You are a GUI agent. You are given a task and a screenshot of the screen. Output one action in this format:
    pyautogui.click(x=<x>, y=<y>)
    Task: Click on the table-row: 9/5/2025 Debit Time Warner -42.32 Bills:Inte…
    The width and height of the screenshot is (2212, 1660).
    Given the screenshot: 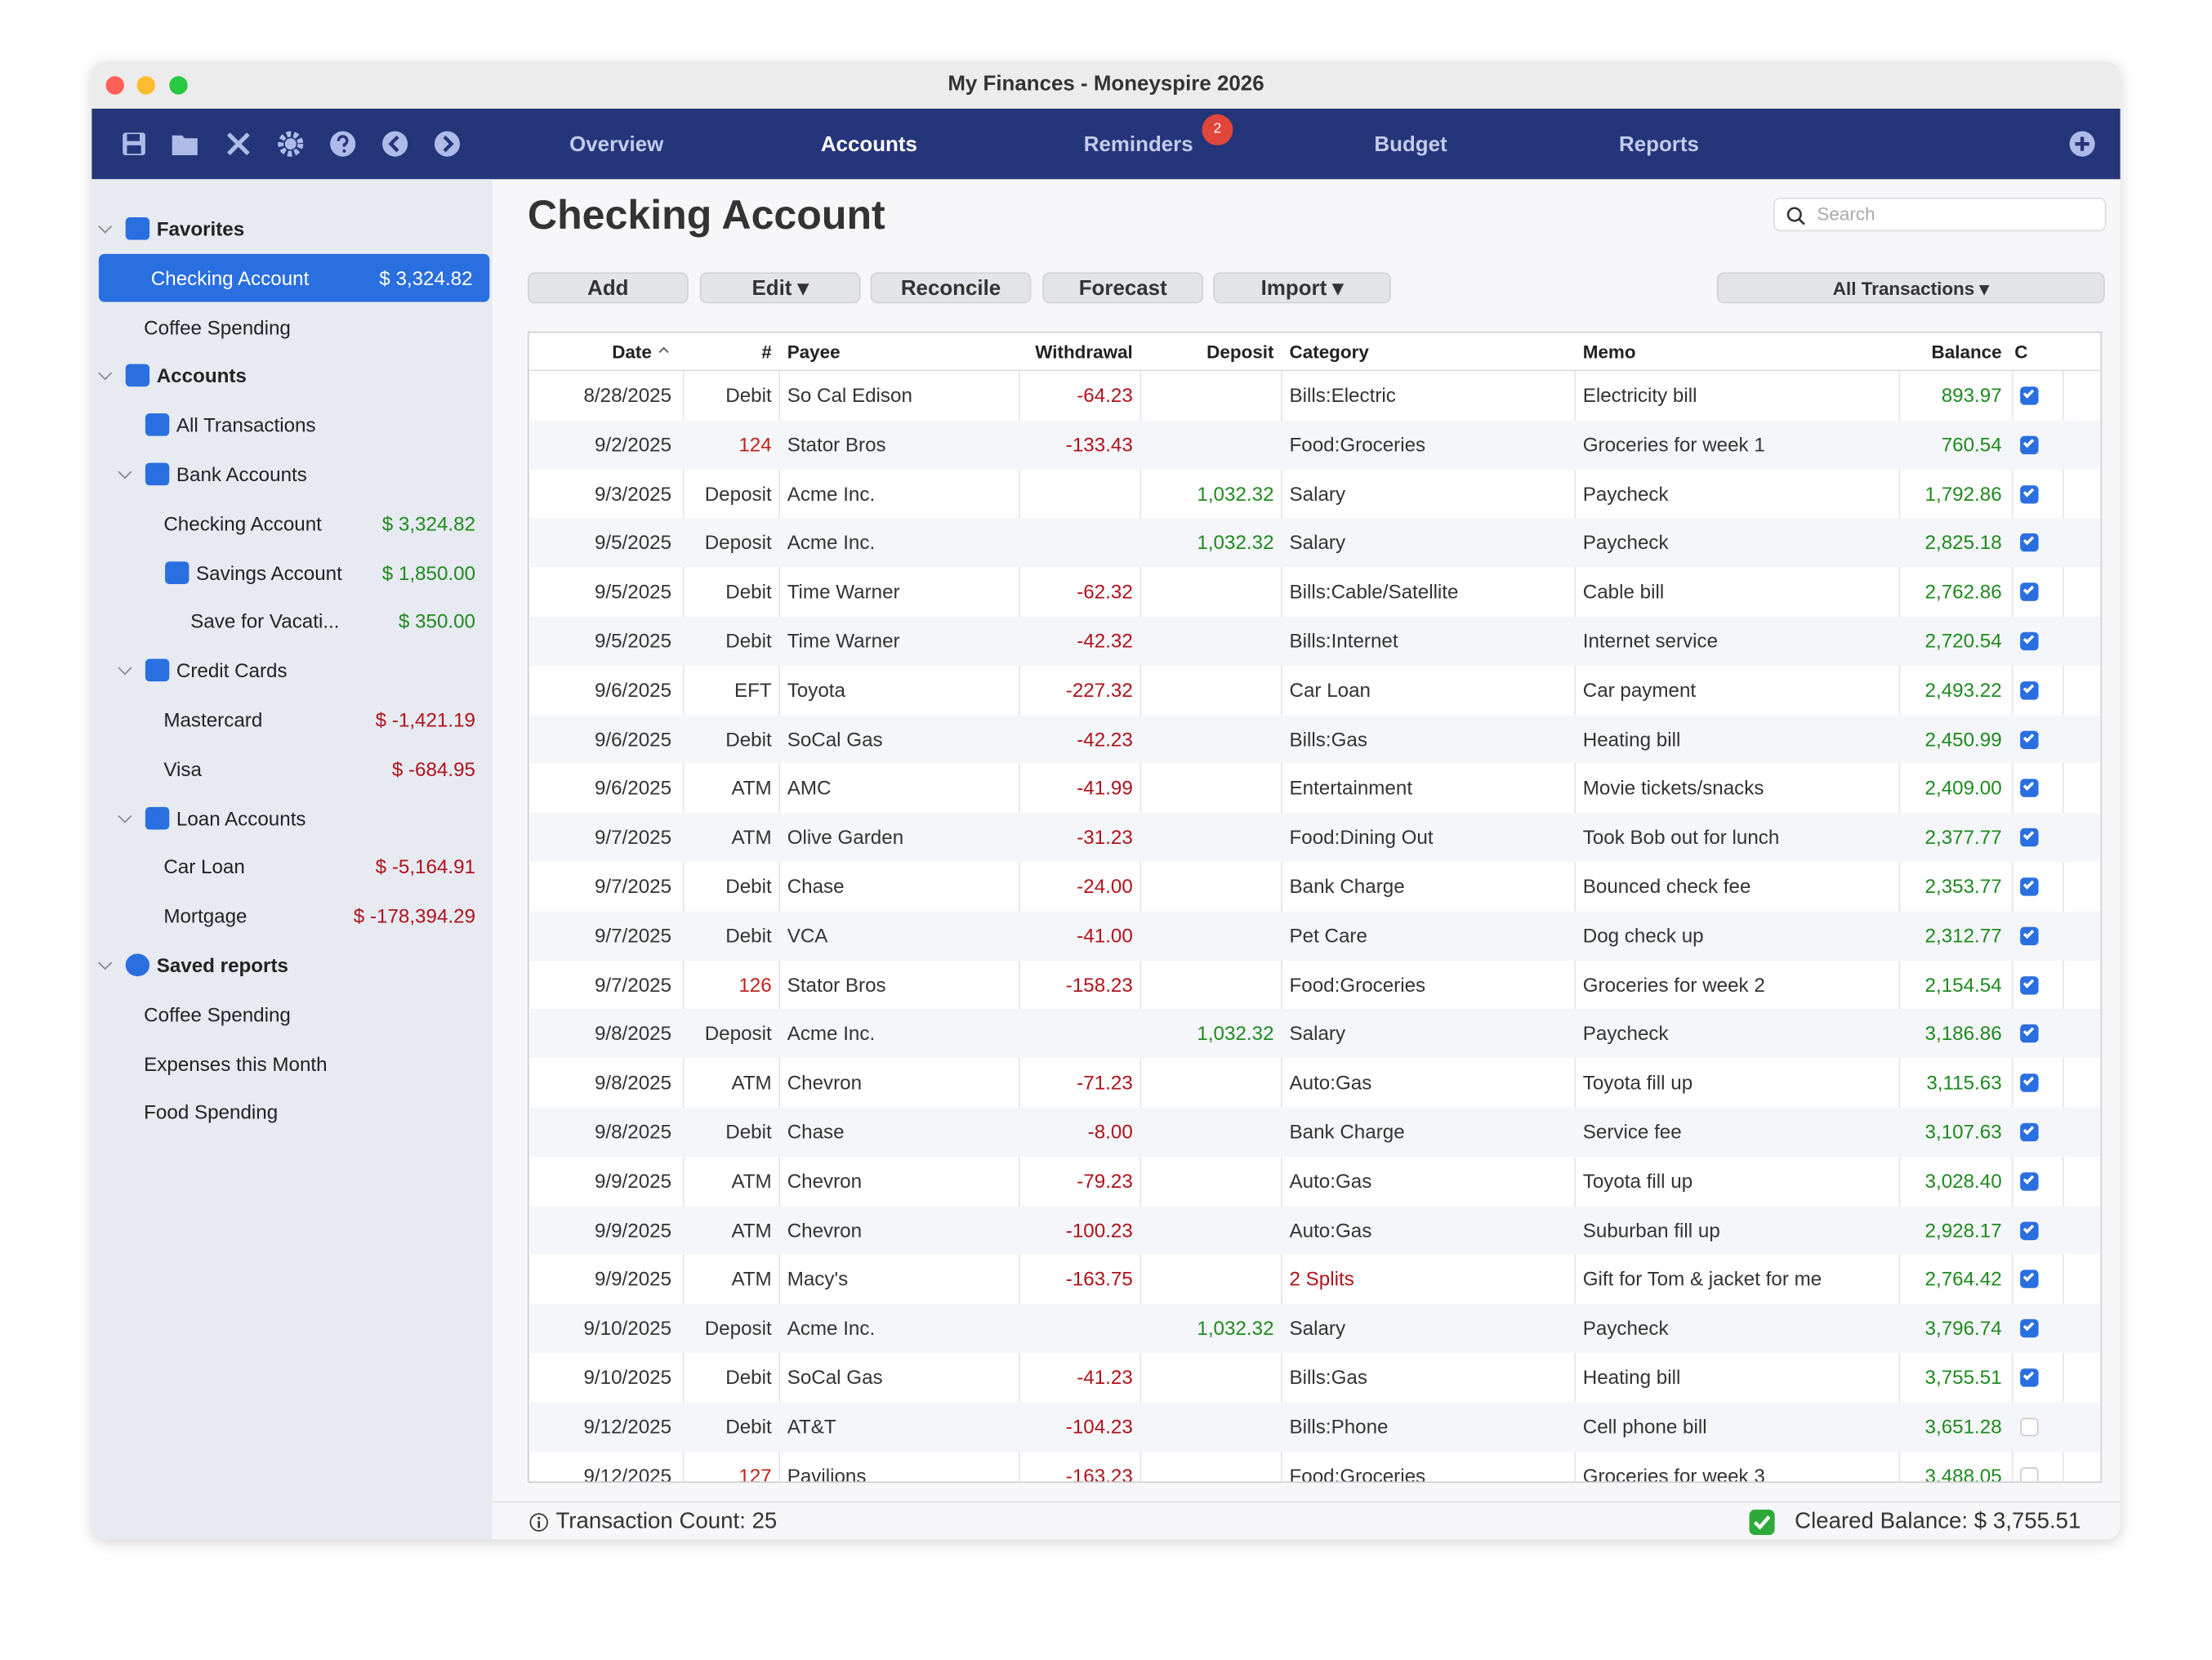 What is the action you would take?
    pyautogui.click(x=1314, y=641)
    